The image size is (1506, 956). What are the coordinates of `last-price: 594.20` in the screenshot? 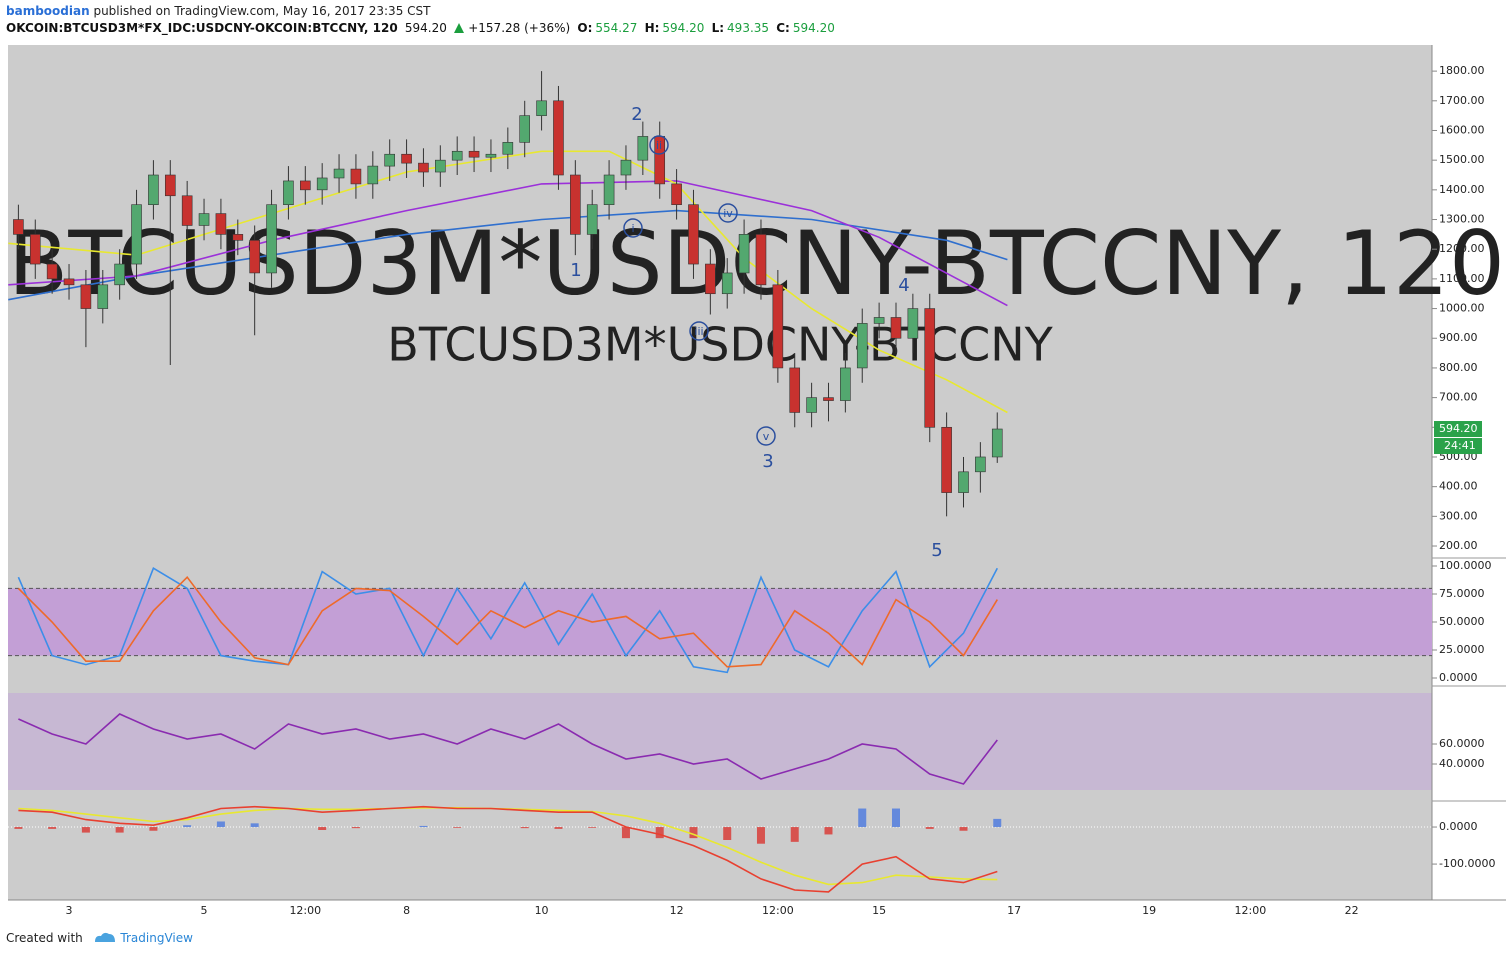 It's located at (425, 28).